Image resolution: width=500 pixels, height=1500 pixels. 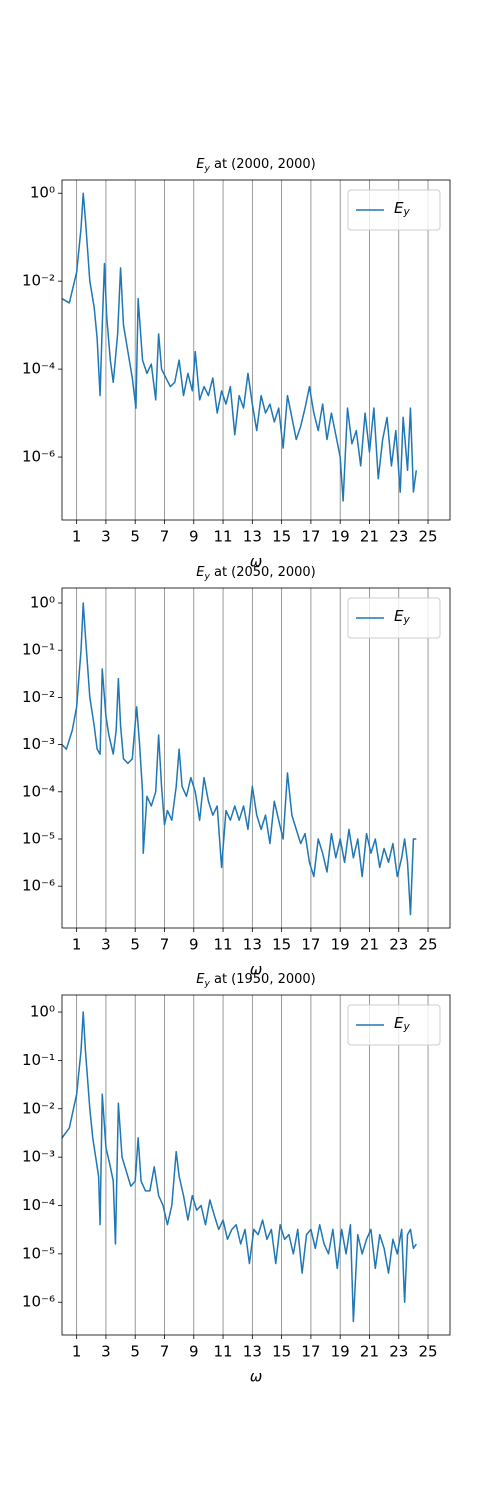 I want to click on chart-title: Ey at (2000, 2000), so click(x=256, y=165).